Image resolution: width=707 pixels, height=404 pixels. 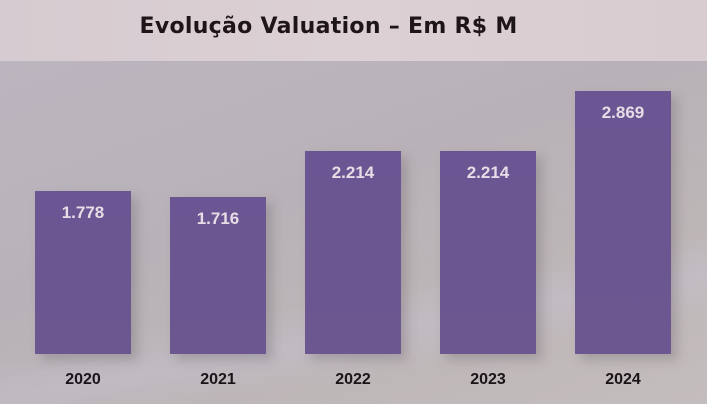 What do you see at coordinates (353, 379) in the screenshot?
I see `x-axis-label-2022: 2022` at bounding box center [353, 379].